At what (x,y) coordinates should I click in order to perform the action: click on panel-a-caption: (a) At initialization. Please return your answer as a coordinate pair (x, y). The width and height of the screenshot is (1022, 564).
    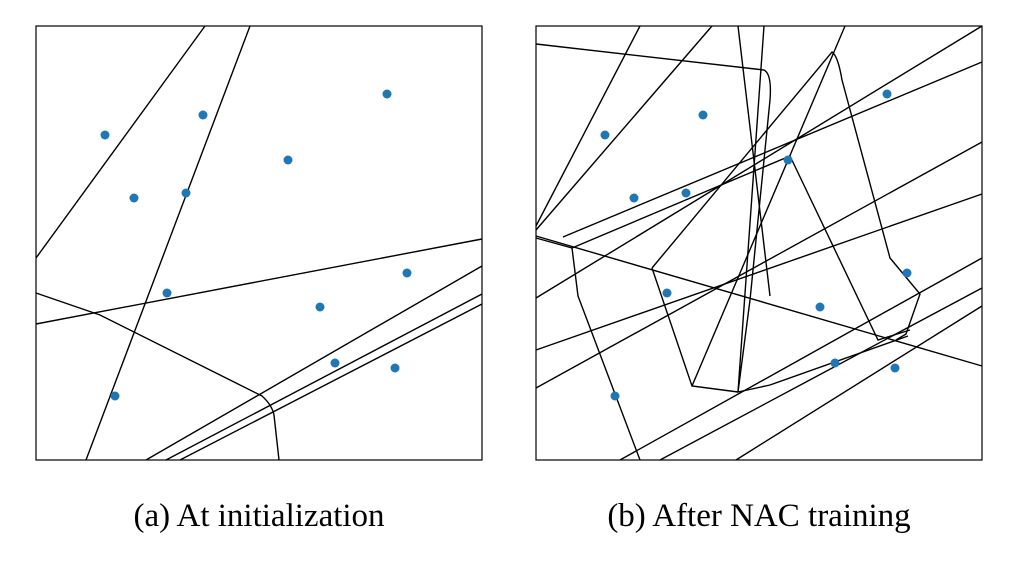
    Looking at the image, I should click on (259, 516).